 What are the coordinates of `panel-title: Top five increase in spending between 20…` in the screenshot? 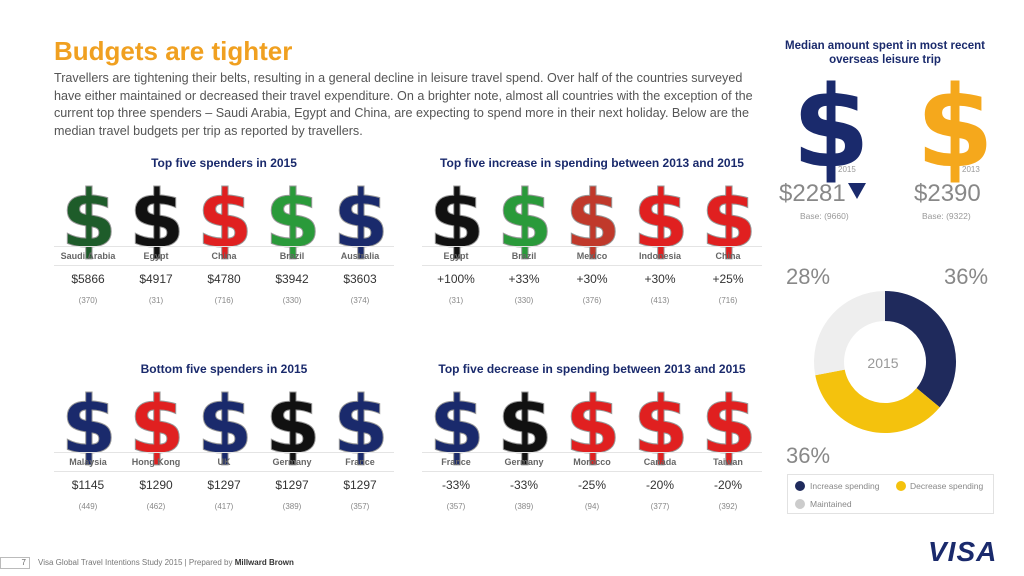 It's located at (592, 163).